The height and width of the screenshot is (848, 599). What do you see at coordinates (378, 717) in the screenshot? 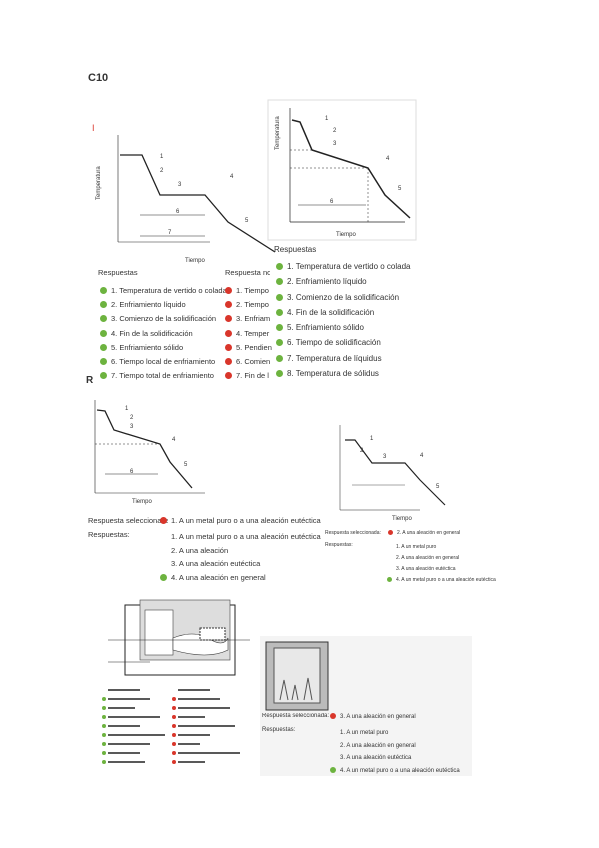
I see `answer: 3. A una aleación en general` at bounding box center [378, 717].